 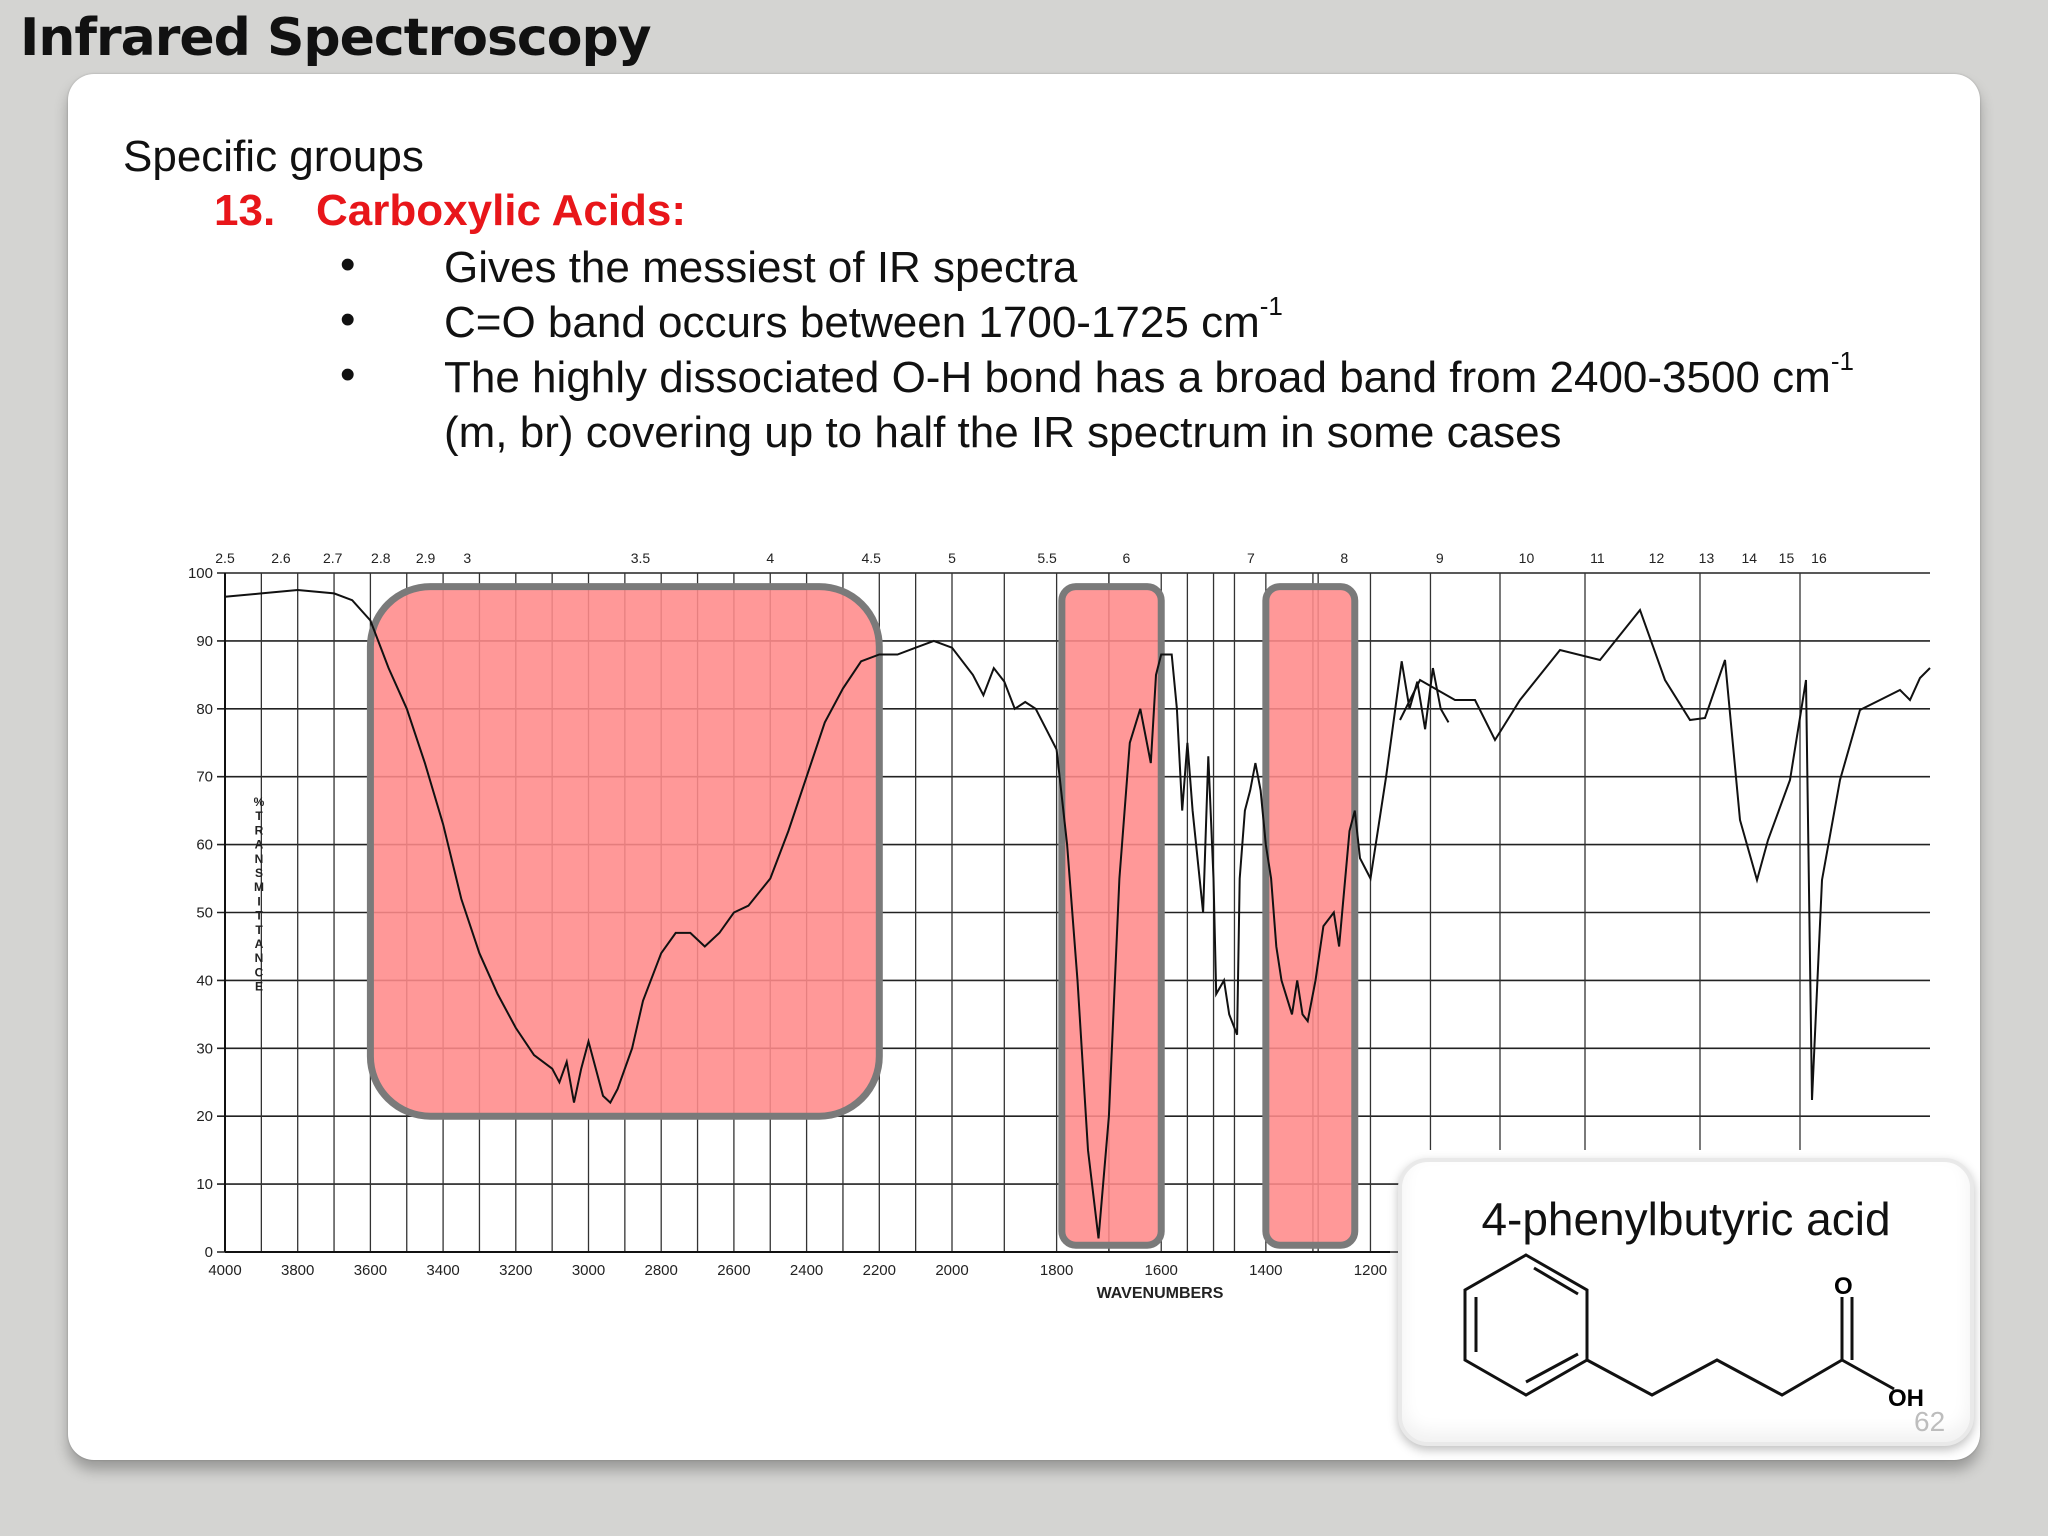 I want to click on bullet-text: Gives the messiest of IR spectra, so click(x=760, y=267).